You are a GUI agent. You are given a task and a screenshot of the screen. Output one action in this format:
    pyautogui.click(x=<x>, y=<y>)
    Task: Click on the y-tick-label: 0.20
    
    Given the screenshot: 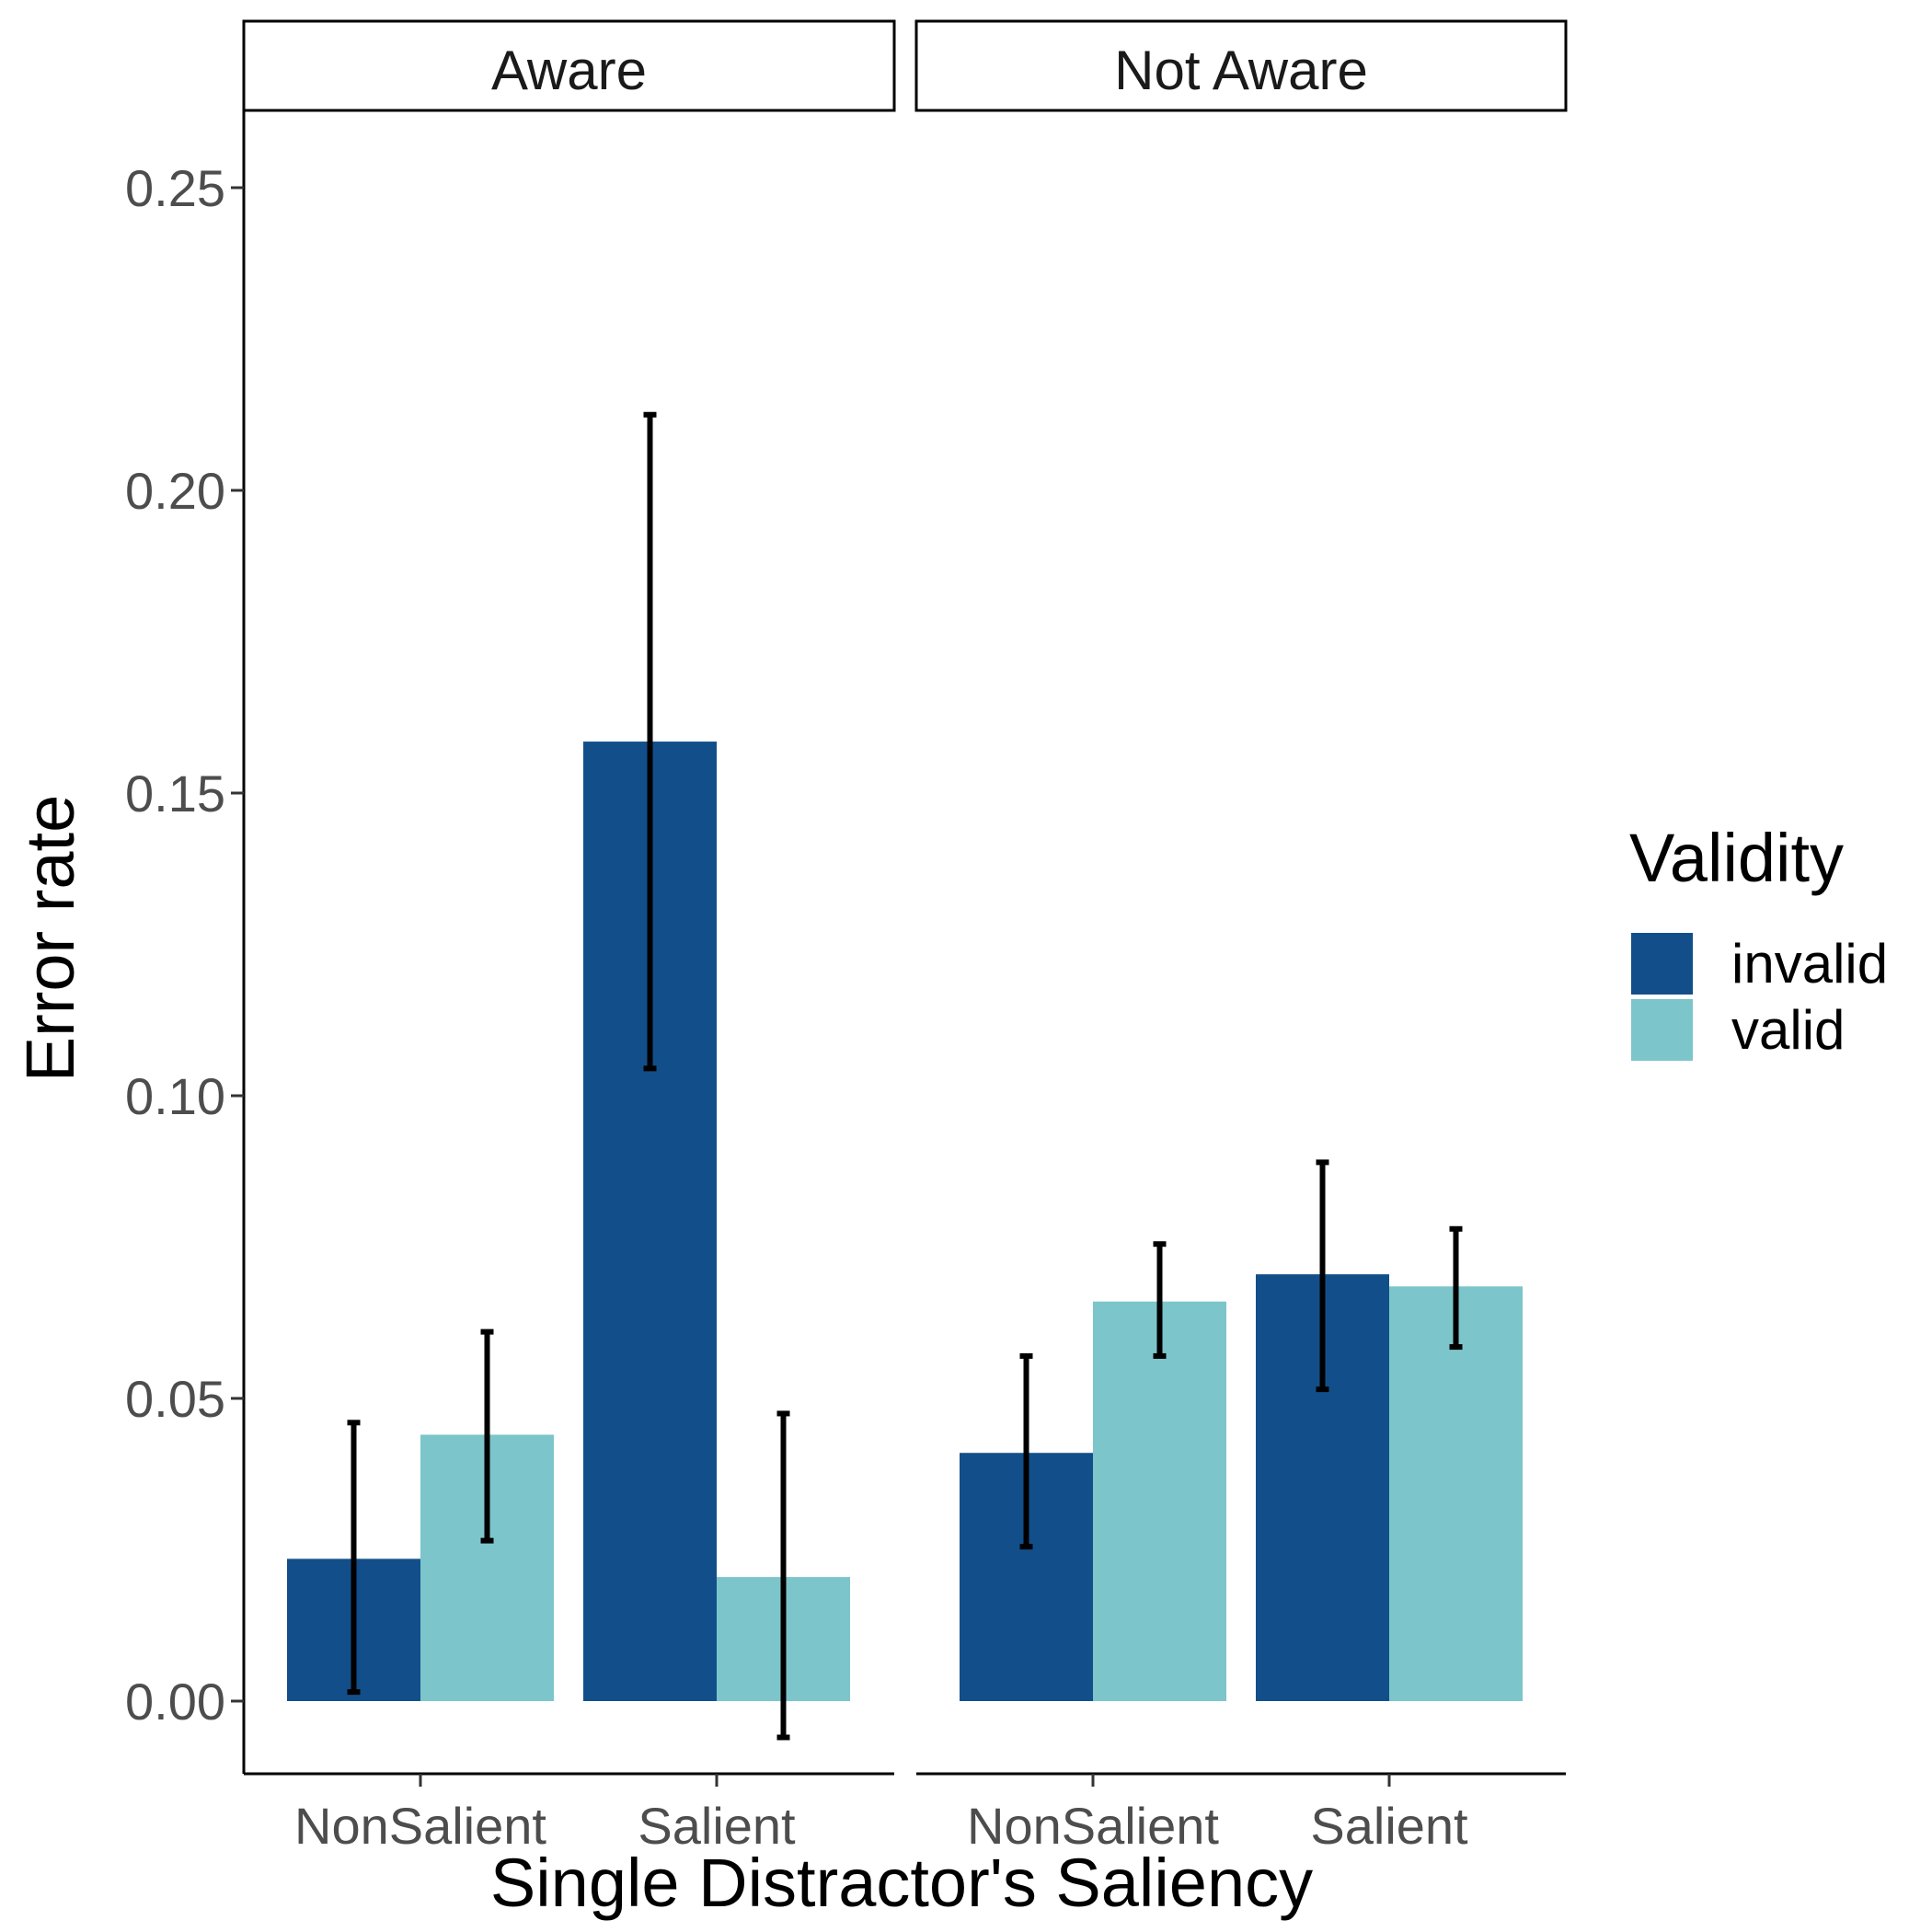 What is the action you would take?
    pyautogui.click(x=175, y=491)
    